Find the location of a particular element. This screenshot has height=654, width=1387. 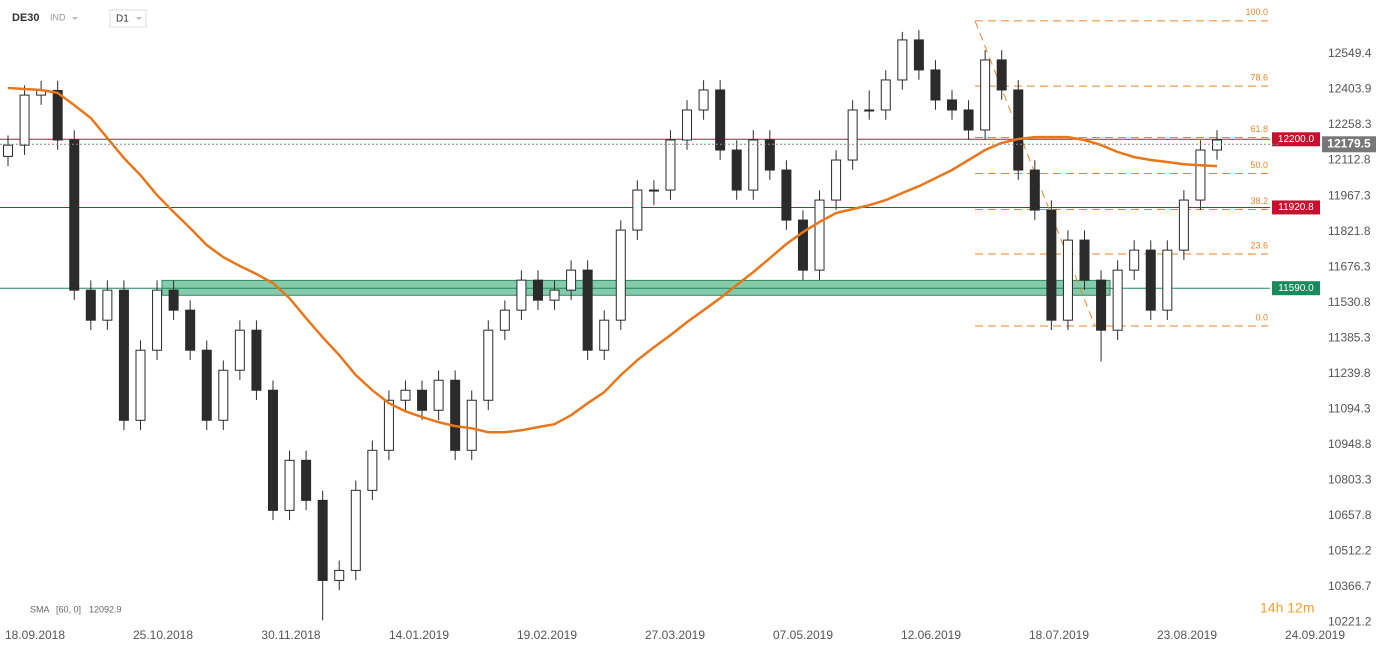

timer: 14h 12m is located at coordinates (1287, 608).